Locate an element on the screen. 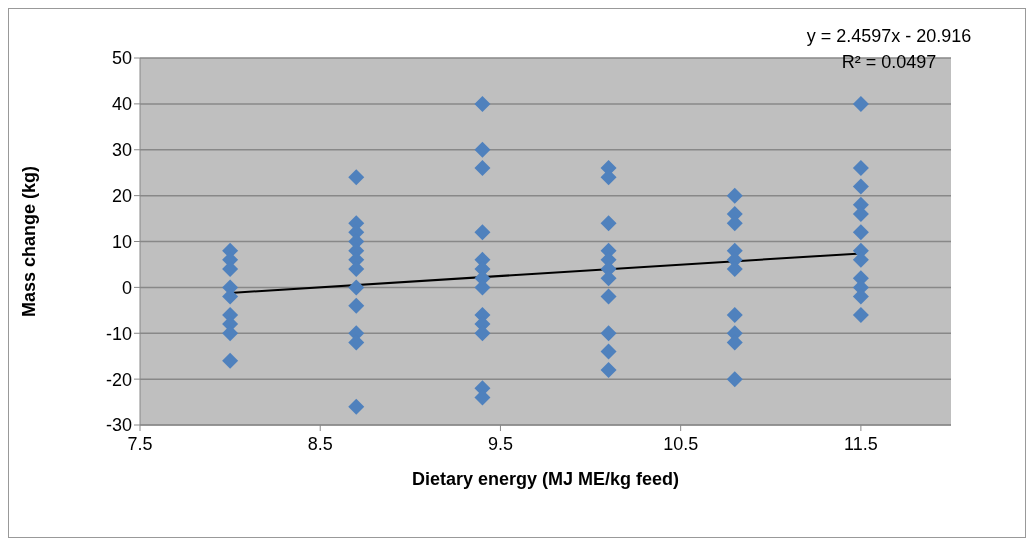 The width and height of the screenshot is (1034, 546). y-axis-title: Mass change (kg) is located at coordinates (29, 241).